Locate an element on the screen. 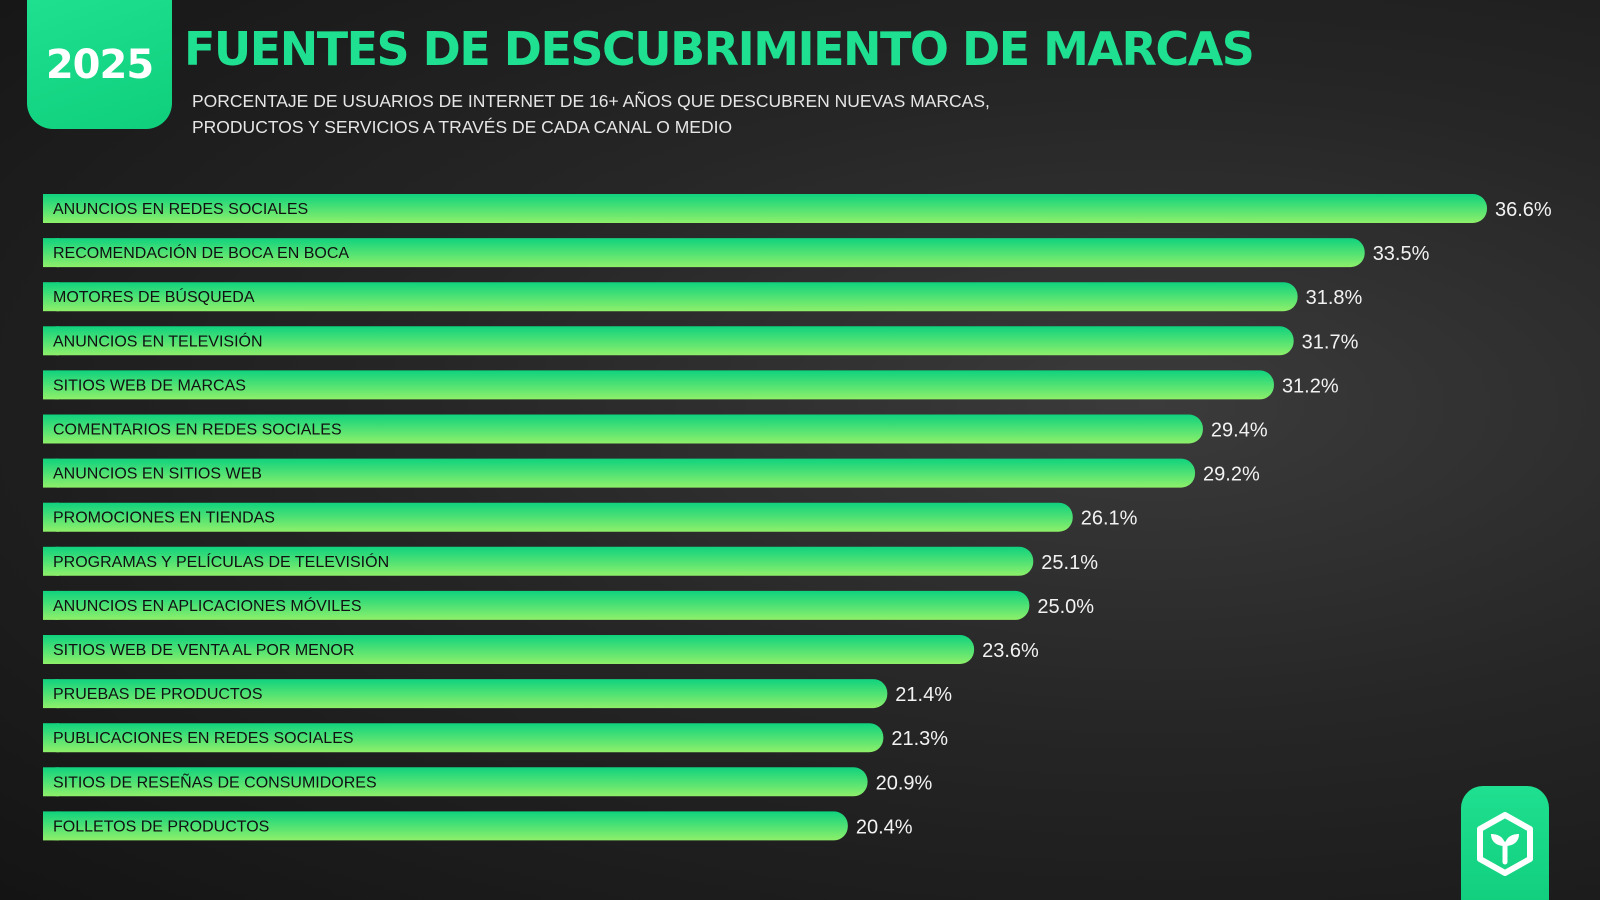 The image size is (1600, 900). value-label: 26.1% is located at coordinates (1109, 519).